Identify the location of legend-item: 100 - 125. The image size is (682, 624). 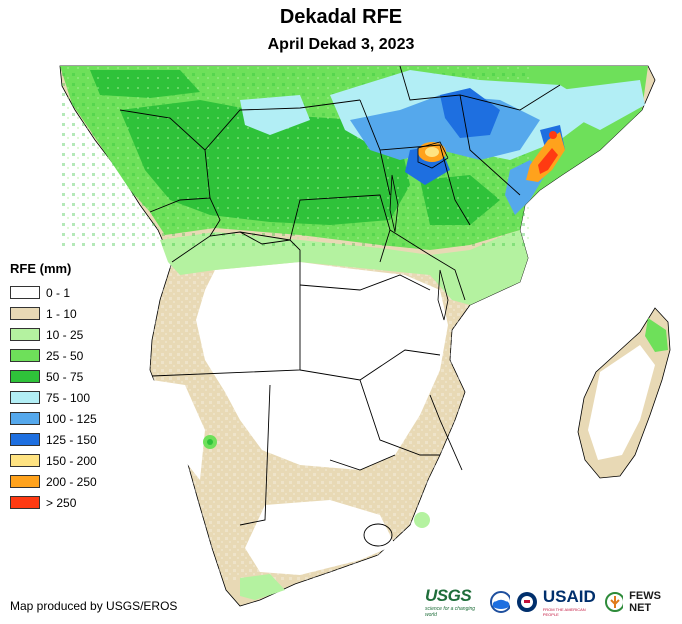
(53, 418).